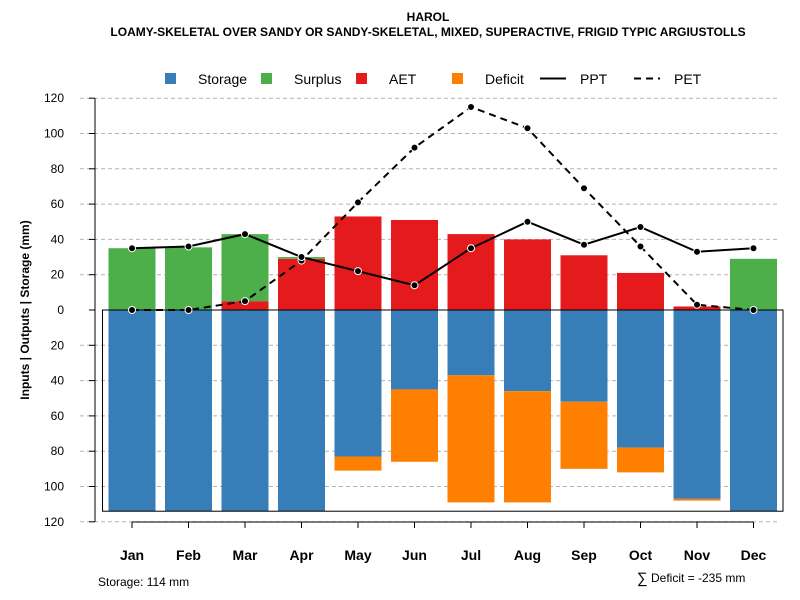  What do you see at coordinates (688, 79) in the screenshot?
I see `legend-label-pet: PET` at bounding box center [688, 79].